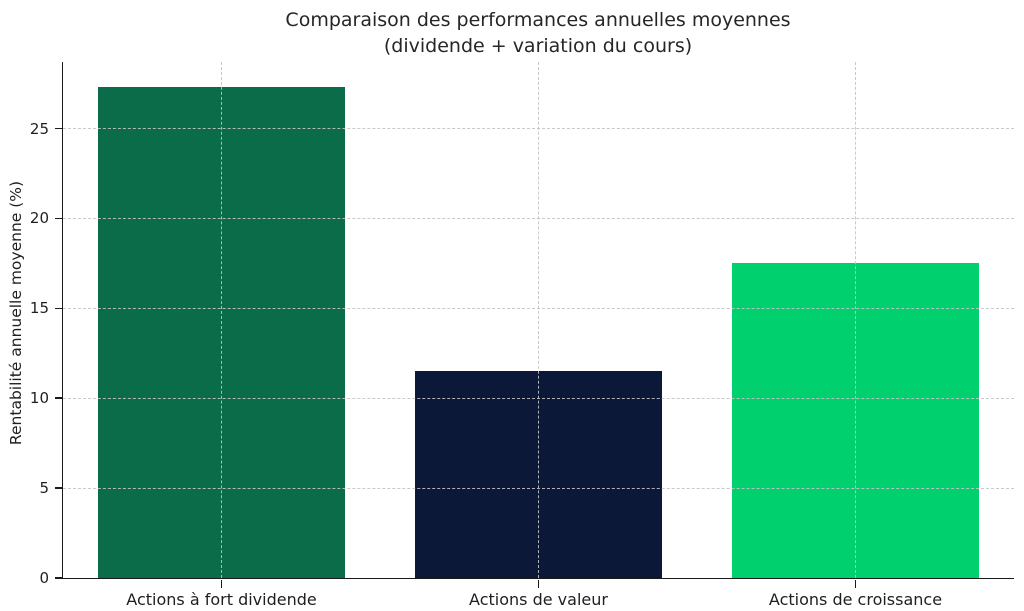 The height and width of the screenshot is (611, 1024). Describe the element at coordinates (44, 578) in the screenshot. I see `y-tick-label: 0` at that location.